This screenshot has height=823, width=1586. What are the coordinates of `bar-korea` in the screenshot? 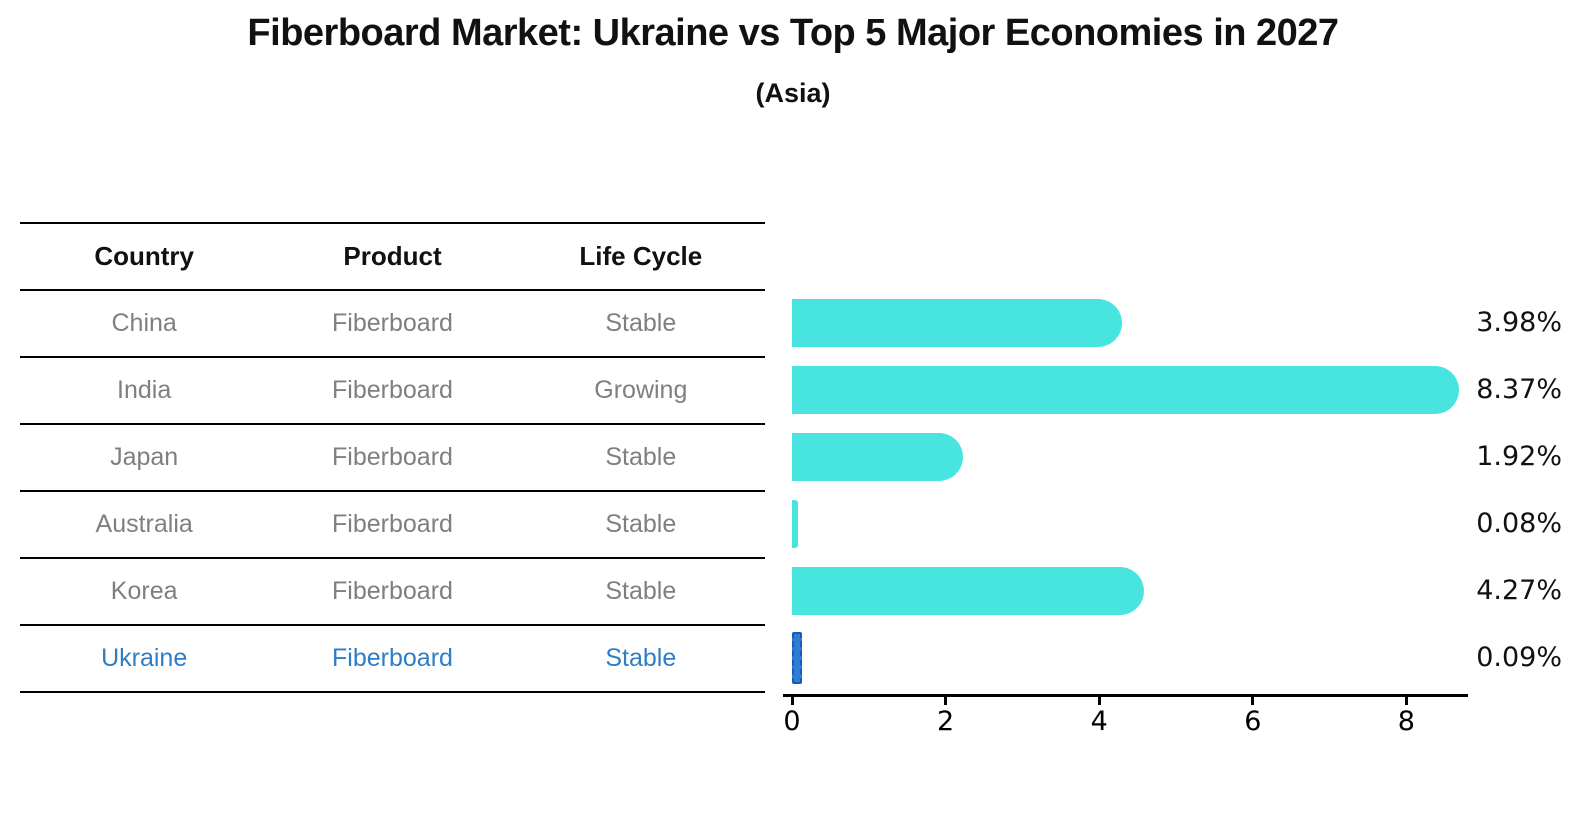 It's located at (968, 590).